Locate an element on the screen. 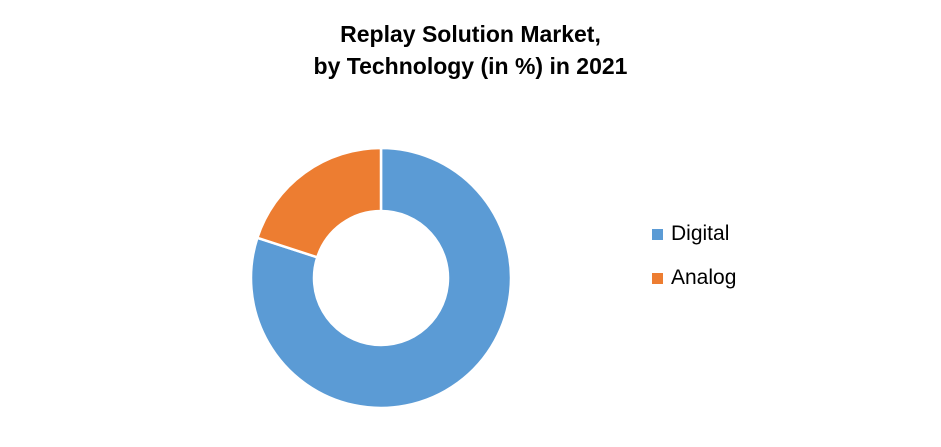  legend-item-analog: Analog is located at coordinates (694, 278).